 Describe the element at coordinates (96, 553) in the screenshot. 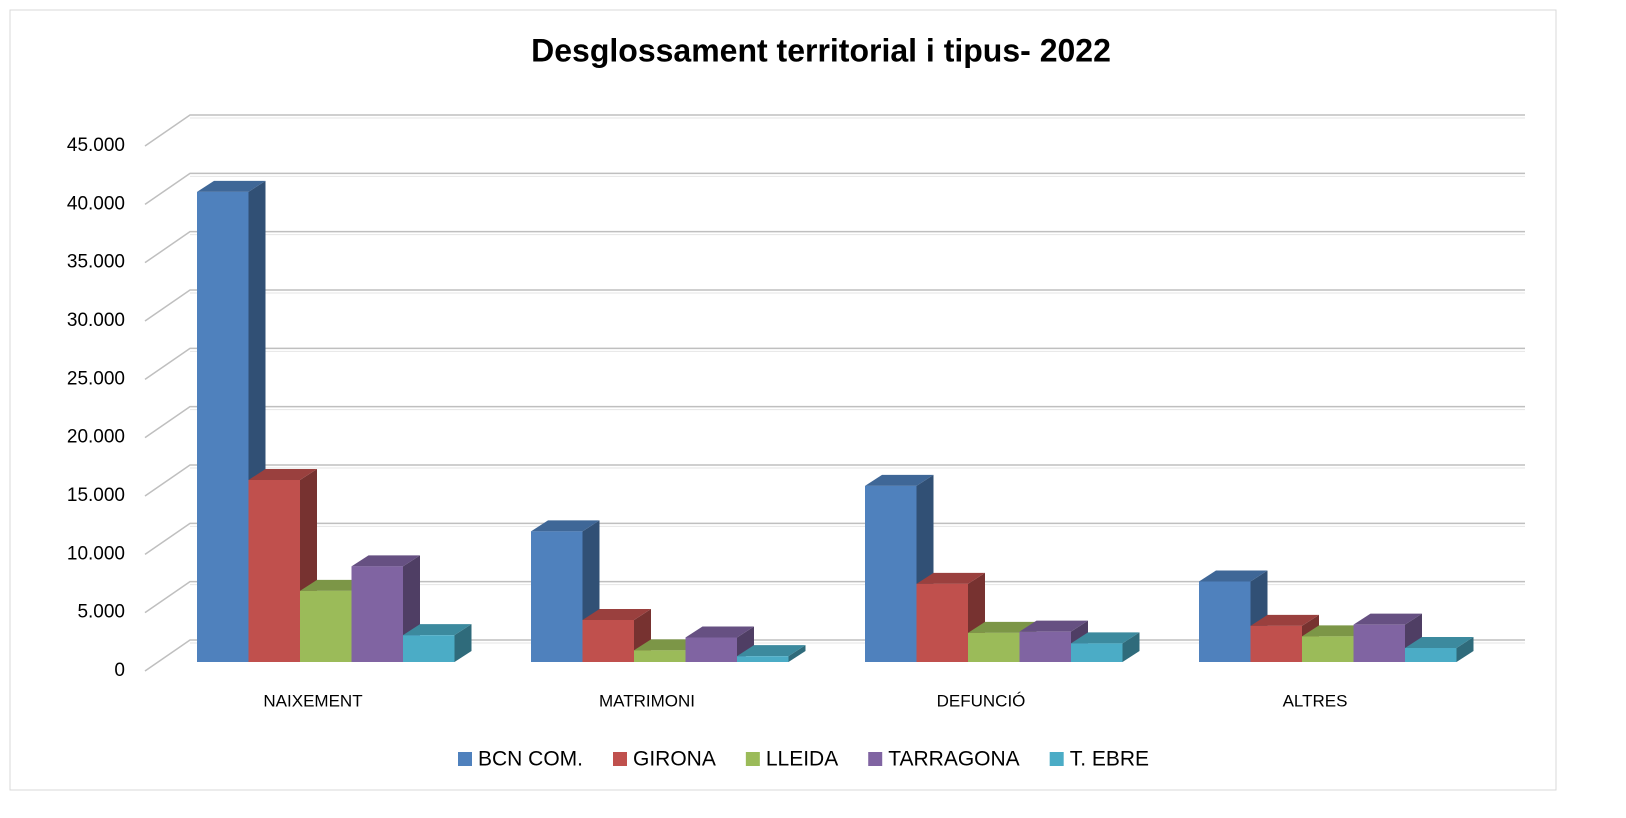

I see `y-tick-label: 10.000` at that location.